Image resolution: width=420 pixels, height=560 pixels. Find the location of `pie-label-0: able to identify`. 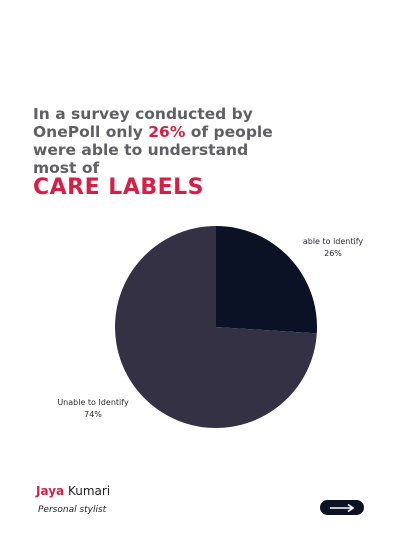

pie-label-0: able to identify is located at coordinates (333, 241).